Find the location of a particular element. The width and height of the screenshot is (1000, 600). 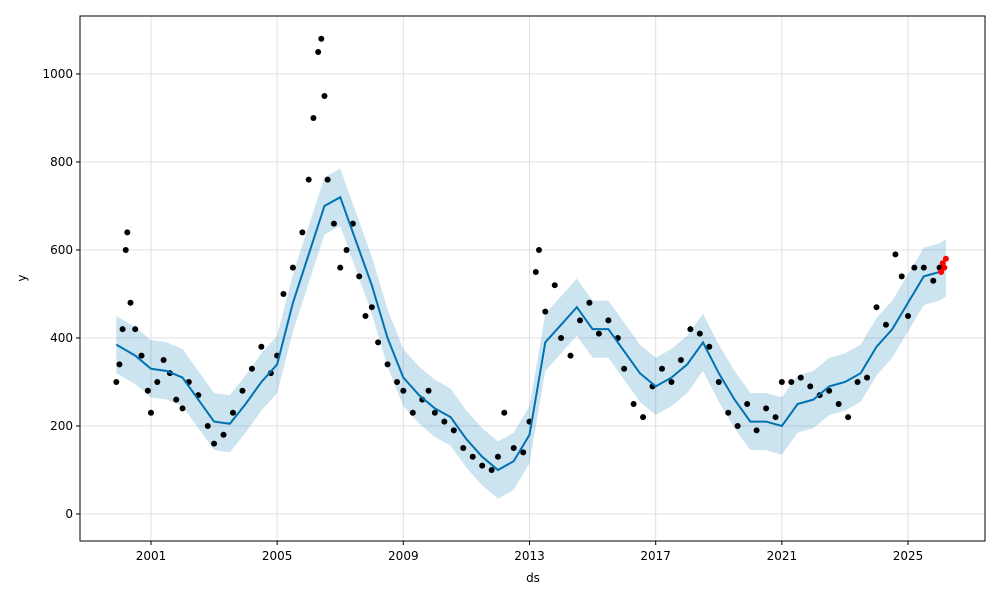

x-axis-label: ds is located at coordinates (533, 578).